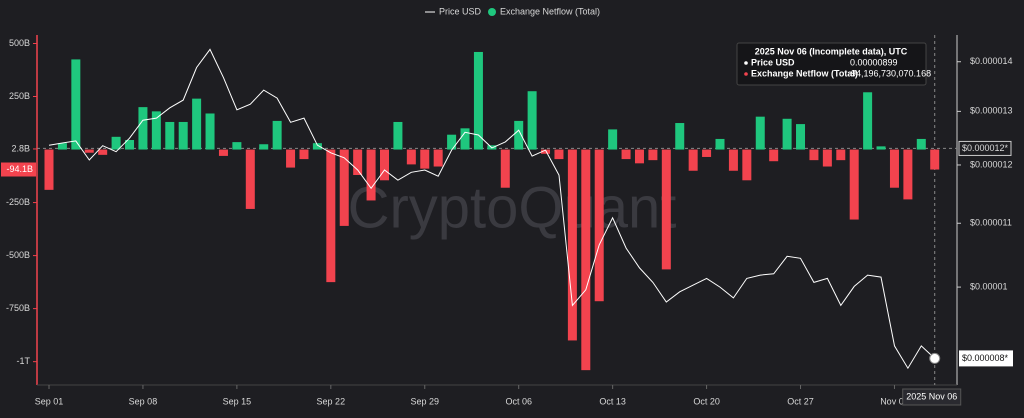 This screenshot has width=1024, height=418. I want to click on y-marker-label: -94.1B, so click(19, 169).